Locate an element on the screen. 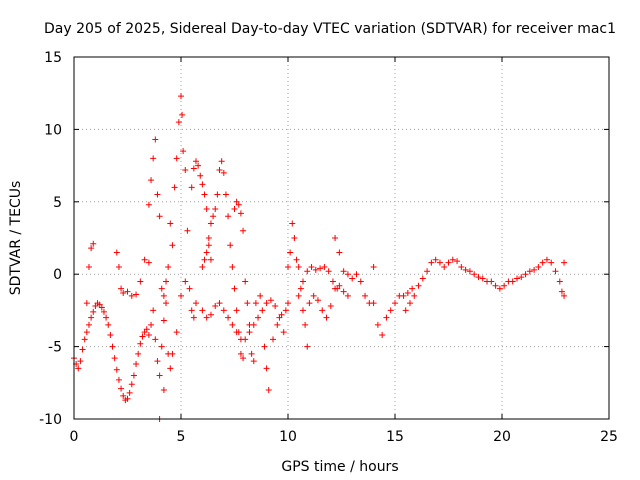  y-axis-label: SDTVAR / TECUs is located at coordinates (16, 238).